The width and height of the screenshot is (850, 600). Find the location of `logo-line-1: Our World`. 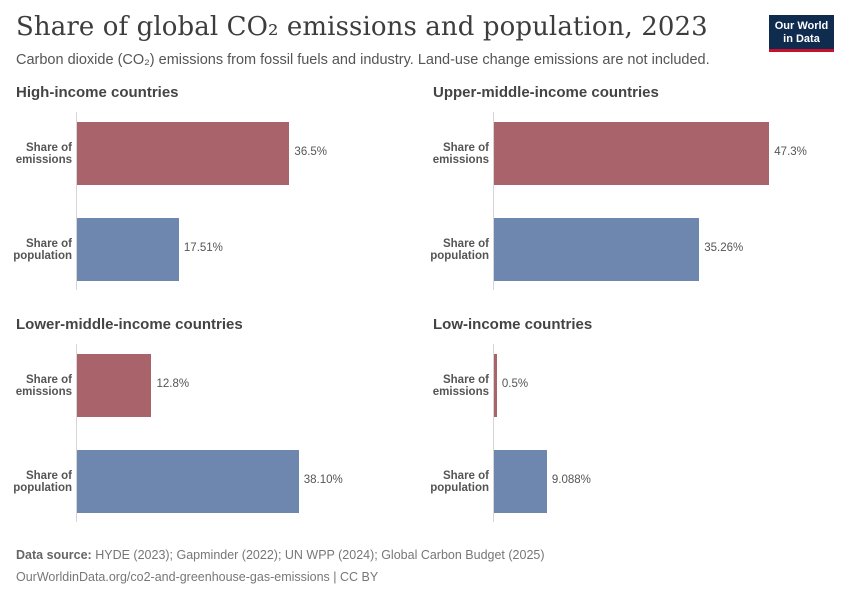

logo-line-1: Our World is located at coordinates (801, 26).